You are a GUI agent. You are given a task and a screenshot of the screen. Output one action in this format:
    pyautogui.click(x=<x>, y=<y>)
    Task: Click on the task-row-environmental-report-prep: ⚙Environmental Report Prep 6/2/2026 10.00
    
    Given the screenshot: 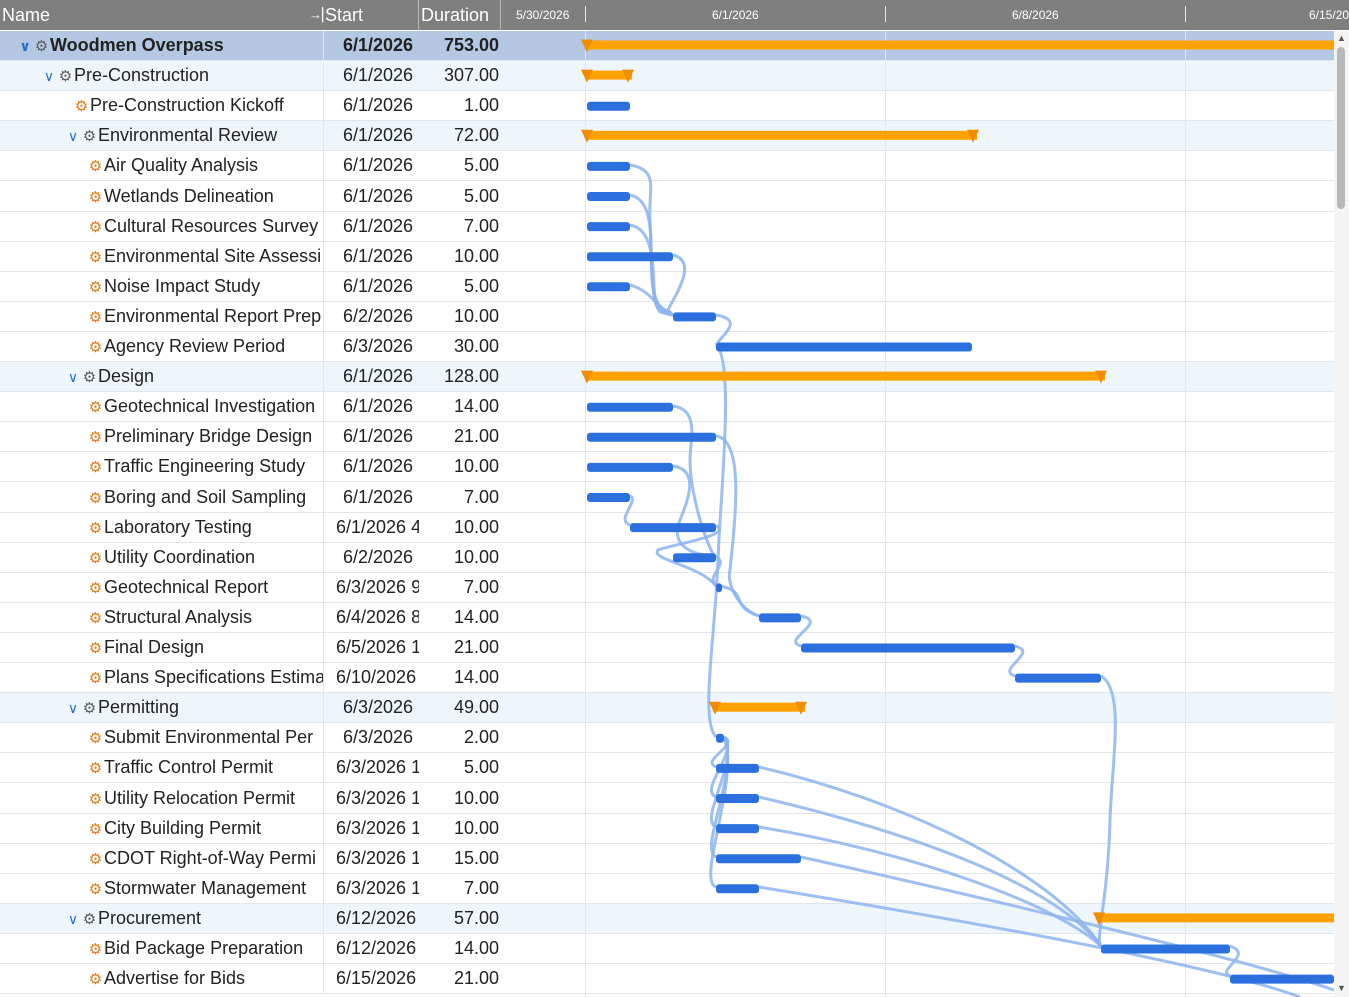 What is the action you would take?
    pyautogui.click(x=667, y=316)
    